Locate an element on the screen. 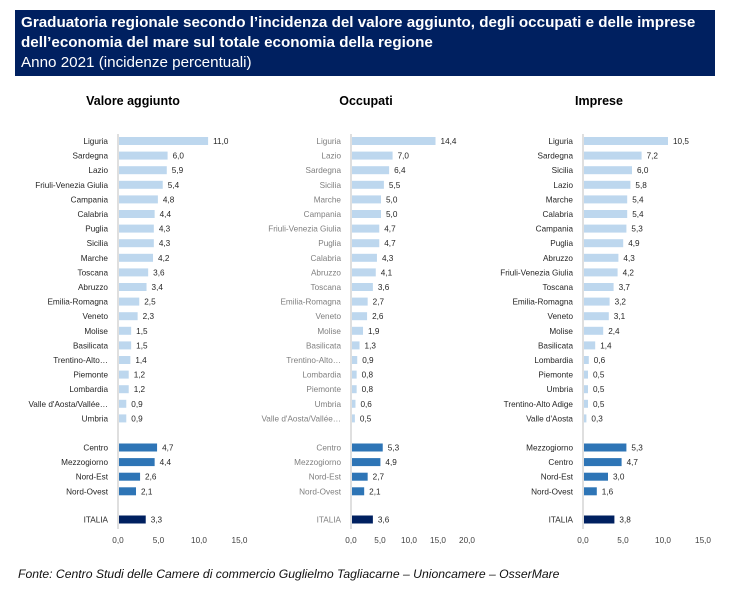  x-tick-label: 5,0 is located at coordinates (380, 540).